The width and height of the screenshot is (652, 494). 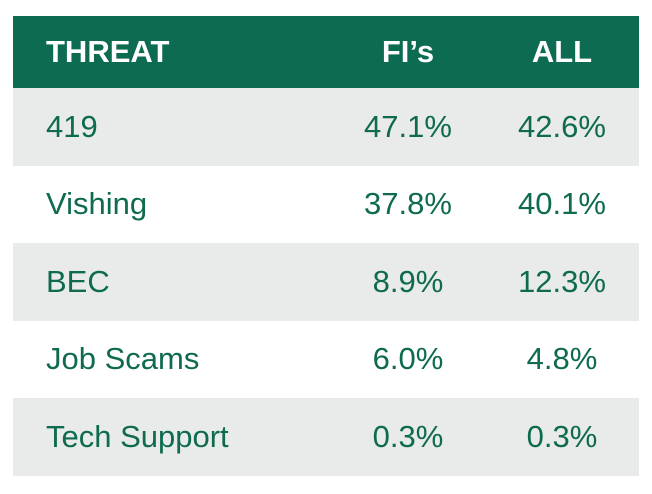 What do you see at coordinates (562, 359) in the screenshot?
I see `cell-all: 4.8%` at bounding box center [562, 359].